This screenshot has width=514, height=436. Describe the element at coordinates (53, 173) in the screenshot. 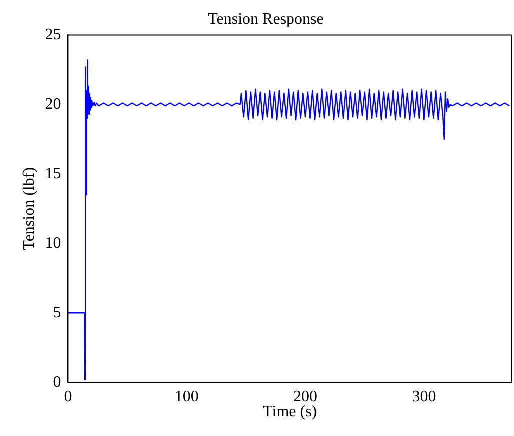

I see `y-tick-label: 15` at that location.